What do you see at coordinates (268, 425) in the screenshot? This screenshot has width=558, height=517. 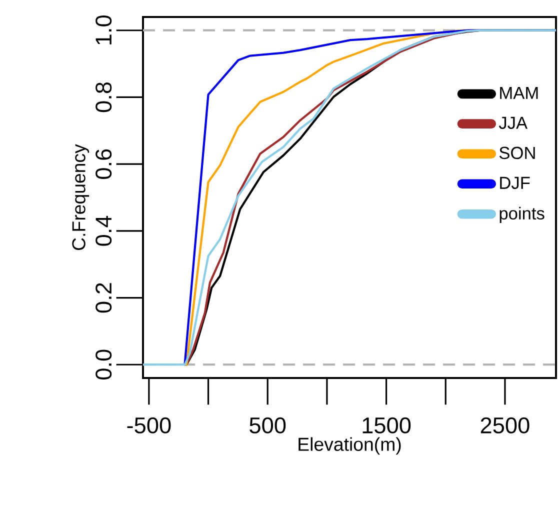 I see `x-tick-label: 500` at bounding box center [268, 425].